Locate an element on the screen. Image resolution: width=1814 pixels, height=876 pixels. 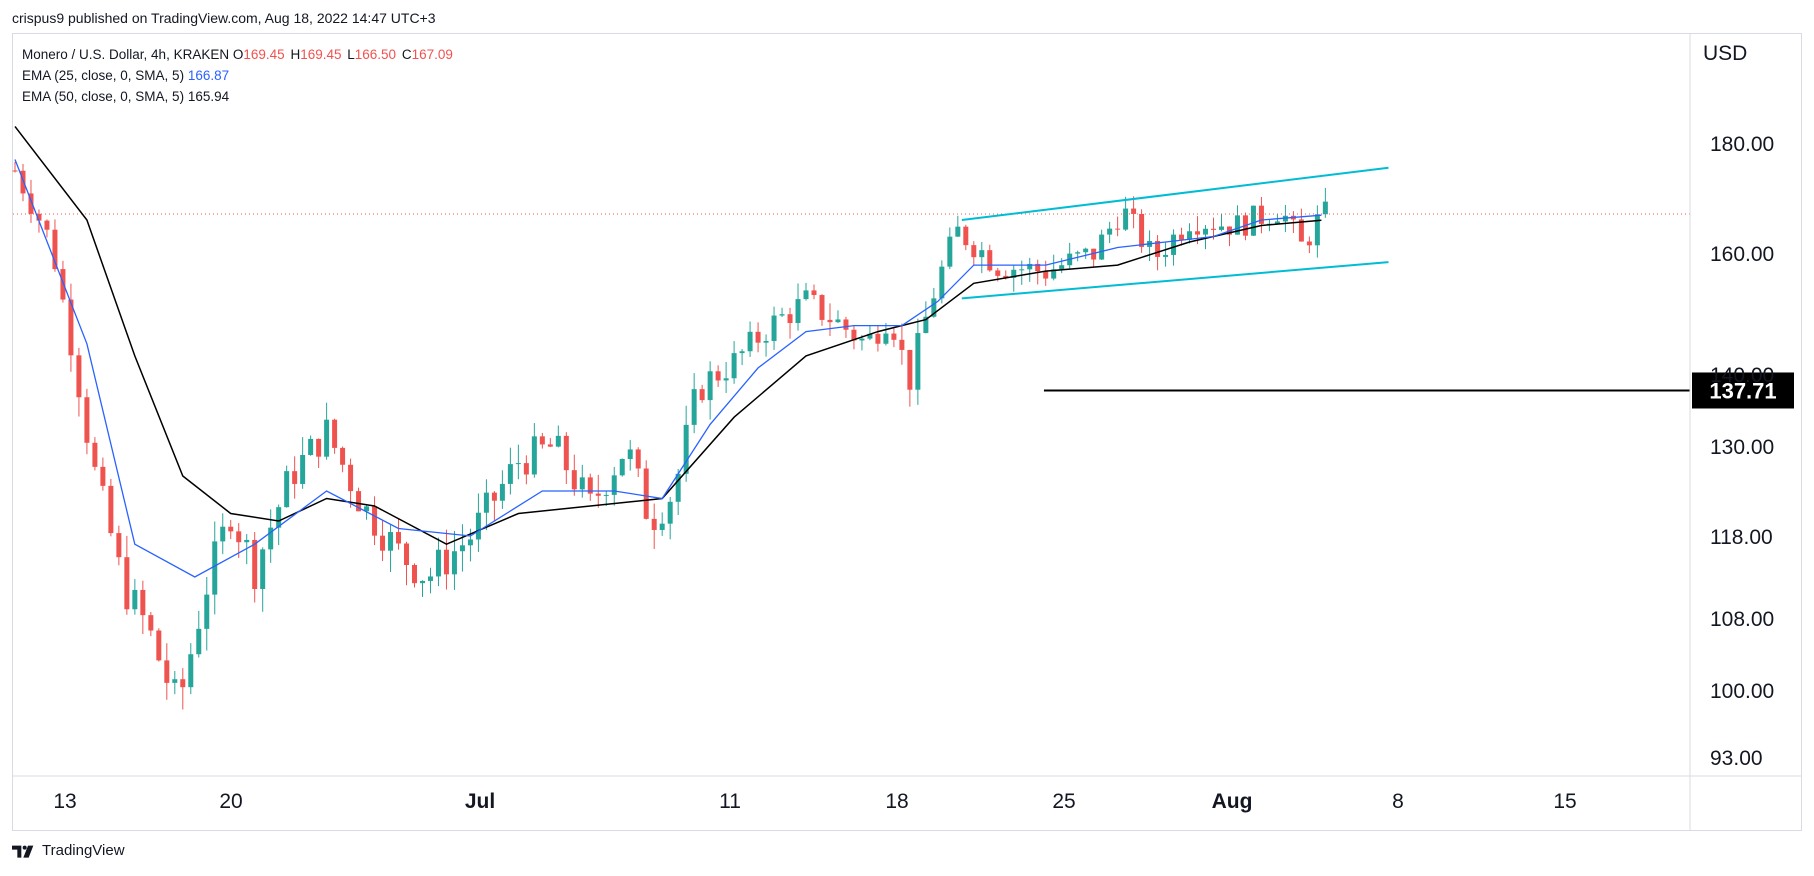
channel-lower-trendline is located at coordinates (1175, 280).